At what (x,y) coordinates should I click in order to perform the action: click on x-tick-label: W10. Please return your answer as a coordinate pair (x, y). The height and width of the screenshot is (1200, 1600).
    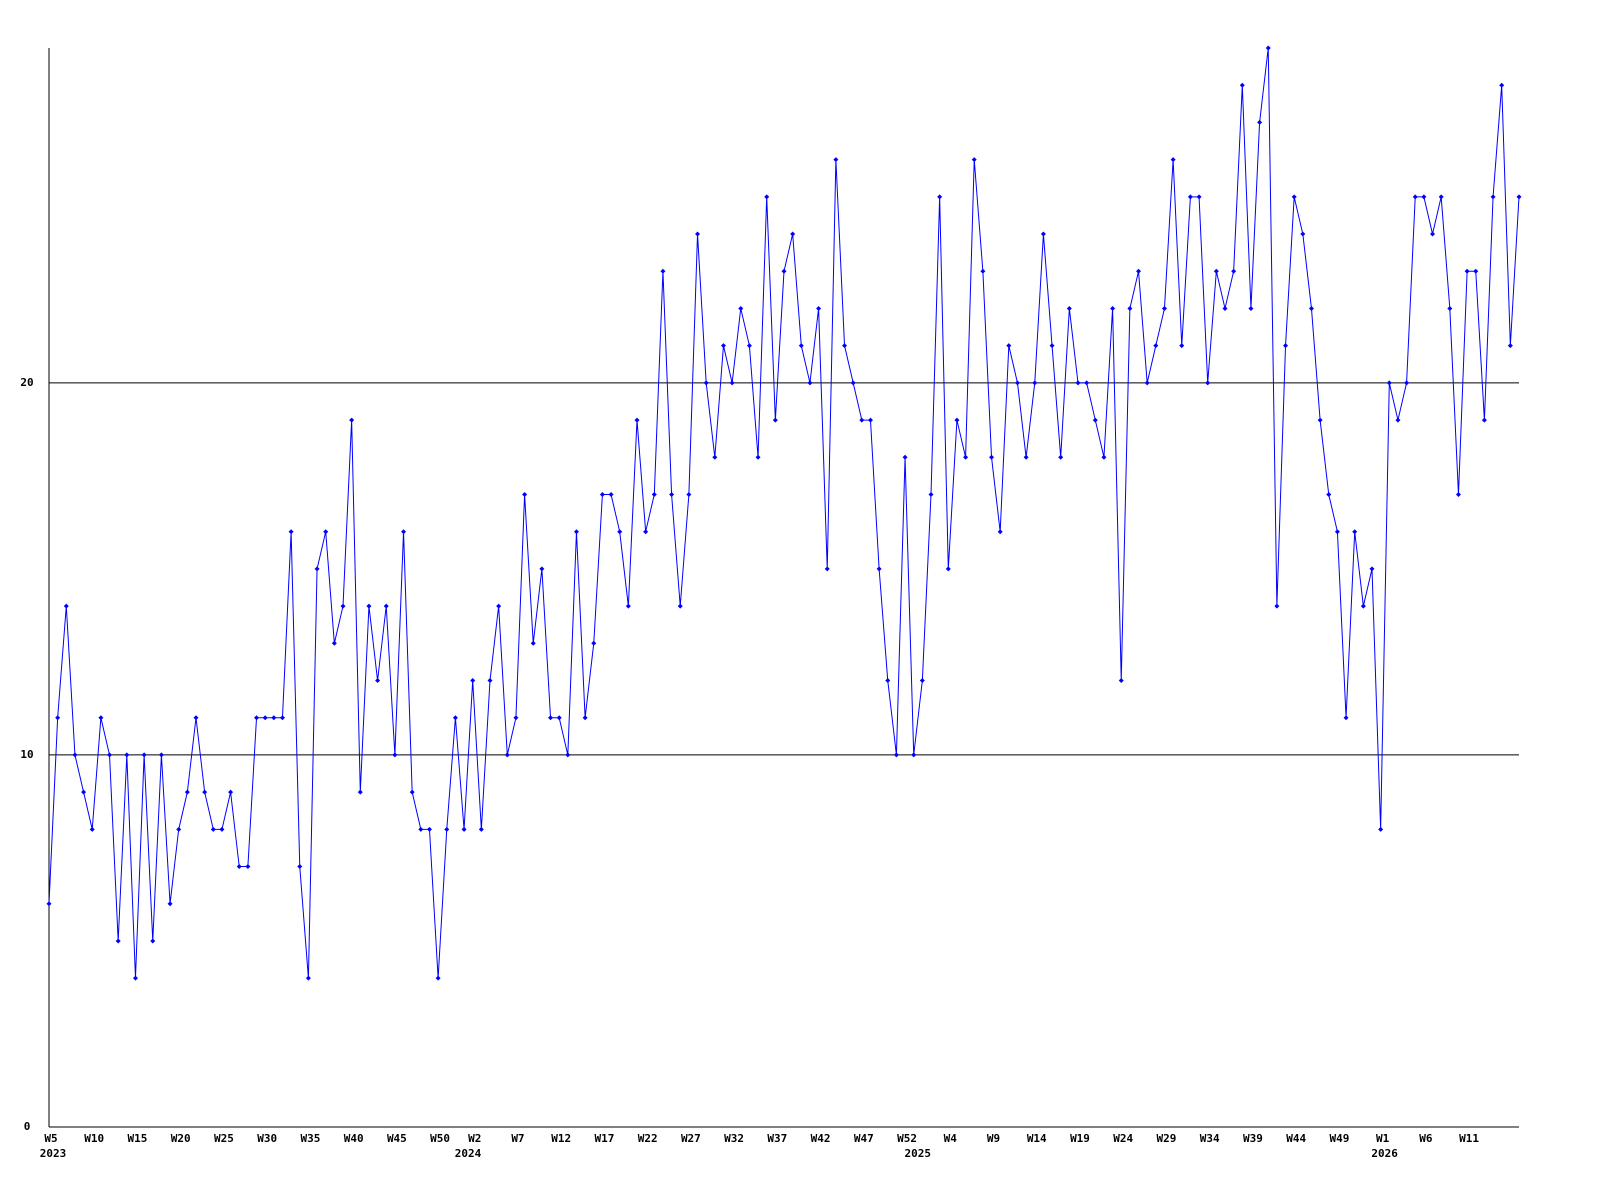
    Looking at the image, I should click on (94, 1138).